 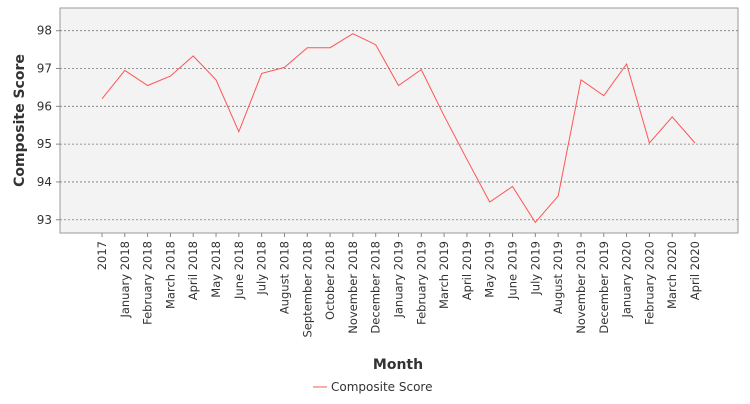 I want to click on y-axis-label: Composite Score, so click(x=20, y=120).